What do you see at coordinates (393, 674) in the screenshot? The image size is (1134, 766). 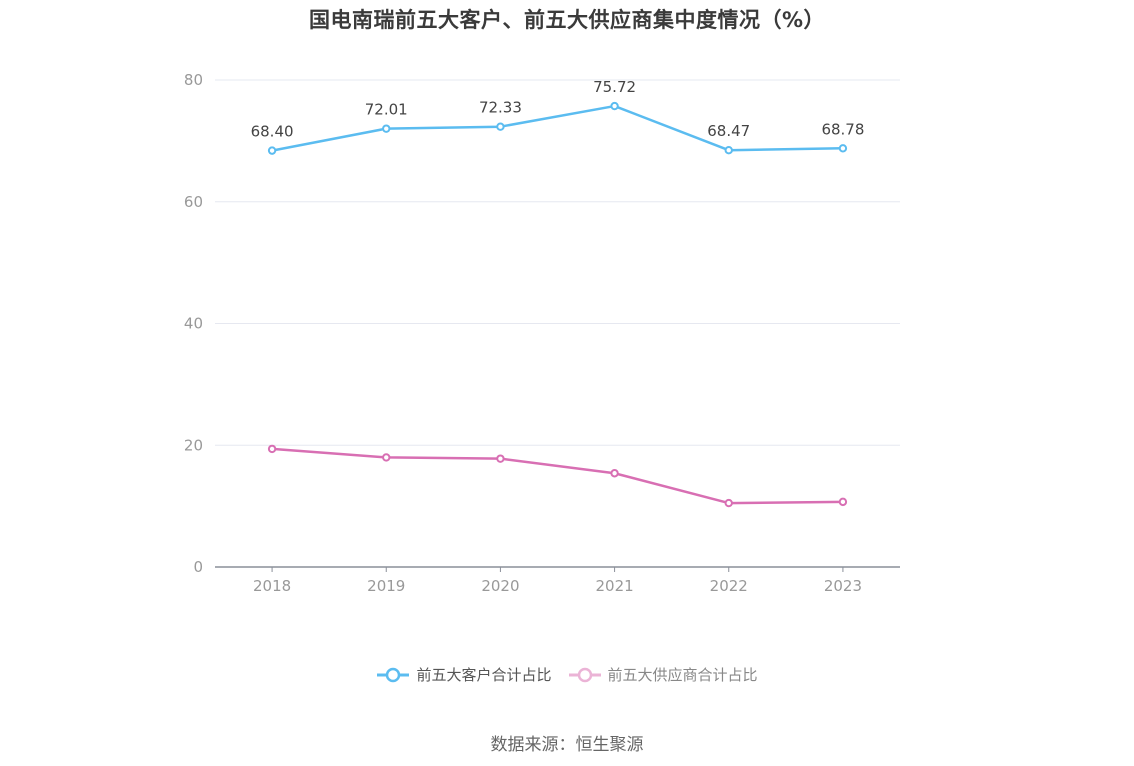 I see `legend-marker-customers` at bounding box center [393, 674].